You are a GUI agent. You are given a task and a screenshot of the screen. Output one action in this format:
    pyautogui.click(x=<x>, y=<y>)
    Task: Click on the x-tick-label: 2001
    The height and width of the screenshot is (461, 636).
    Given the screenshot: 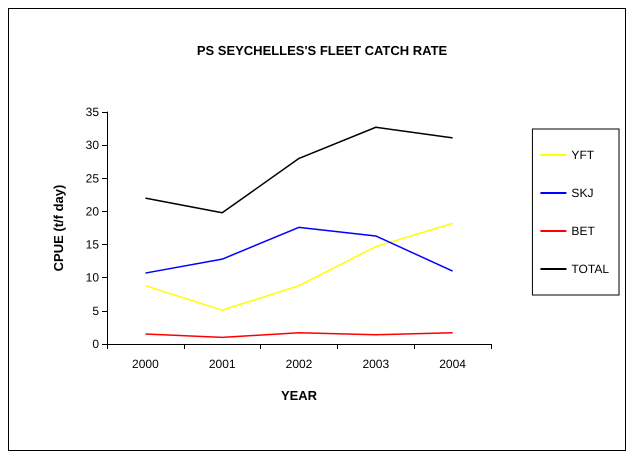 What is the action you would take?
    pyautogui.click(x=222, y=364)
    